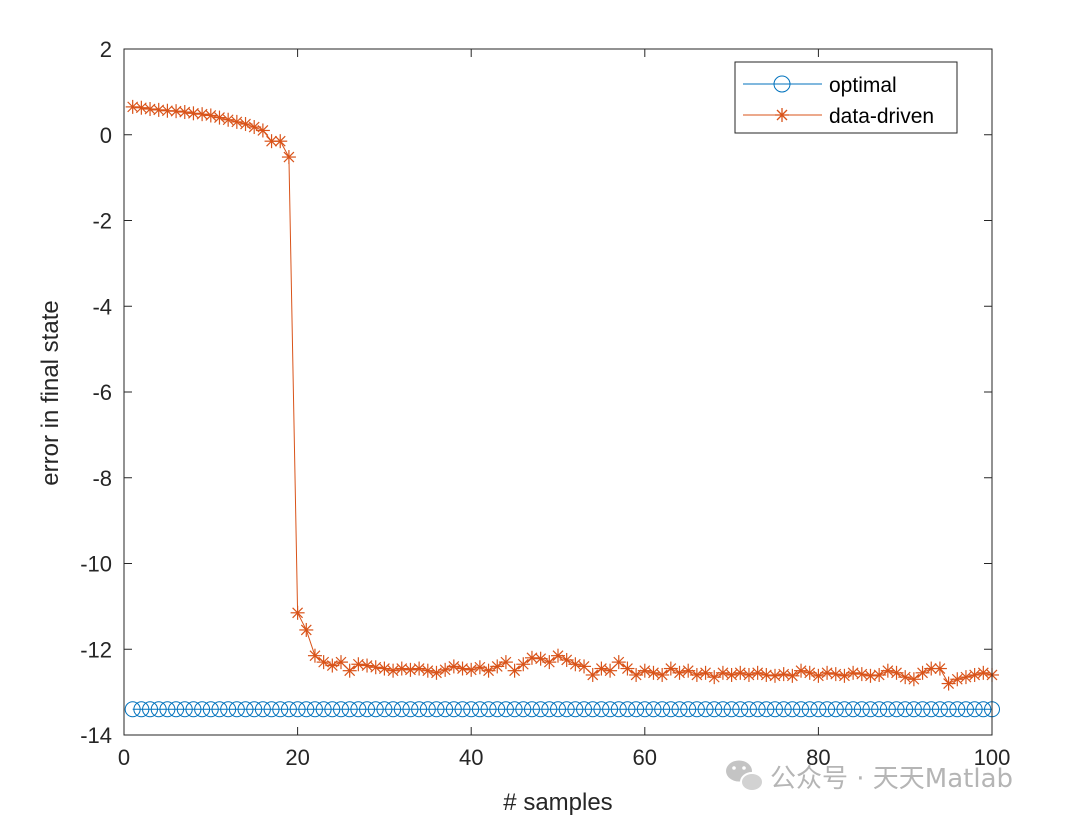  Describe the element at coordinates (102, 478) in the screenshot. I see `y-tick-label: -8` at that location.